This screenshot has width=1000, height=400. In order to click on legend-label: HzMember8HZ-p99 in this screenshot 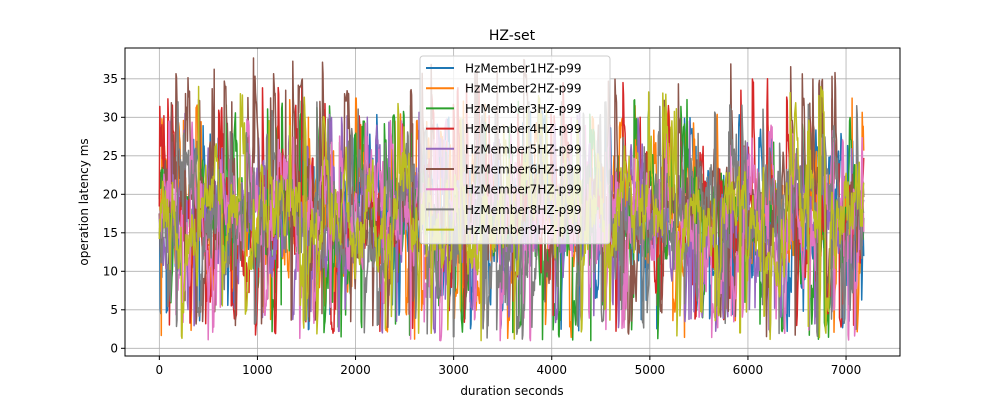, I will do `click(523, 210)`.